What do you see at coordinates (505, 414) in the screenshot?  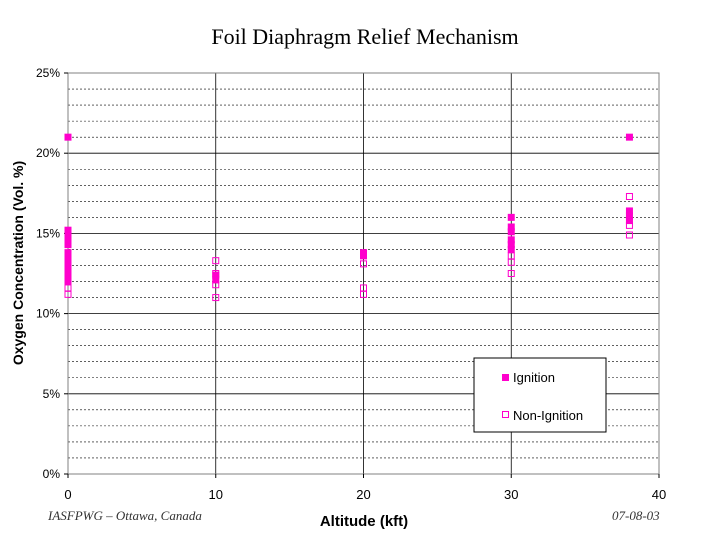 I see `legend-non-ignition-marker` at bounding box center [505, 414].